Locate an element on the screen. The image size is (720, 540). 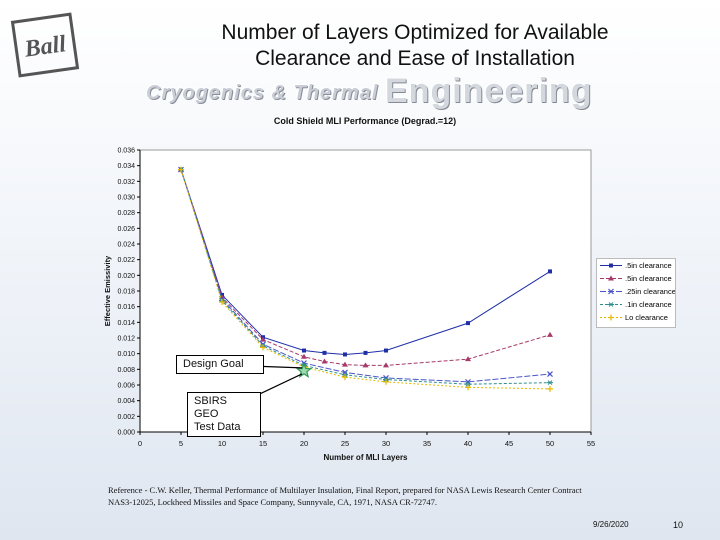
y-tick-label: 0.036 is located at coordinates (126, 151).